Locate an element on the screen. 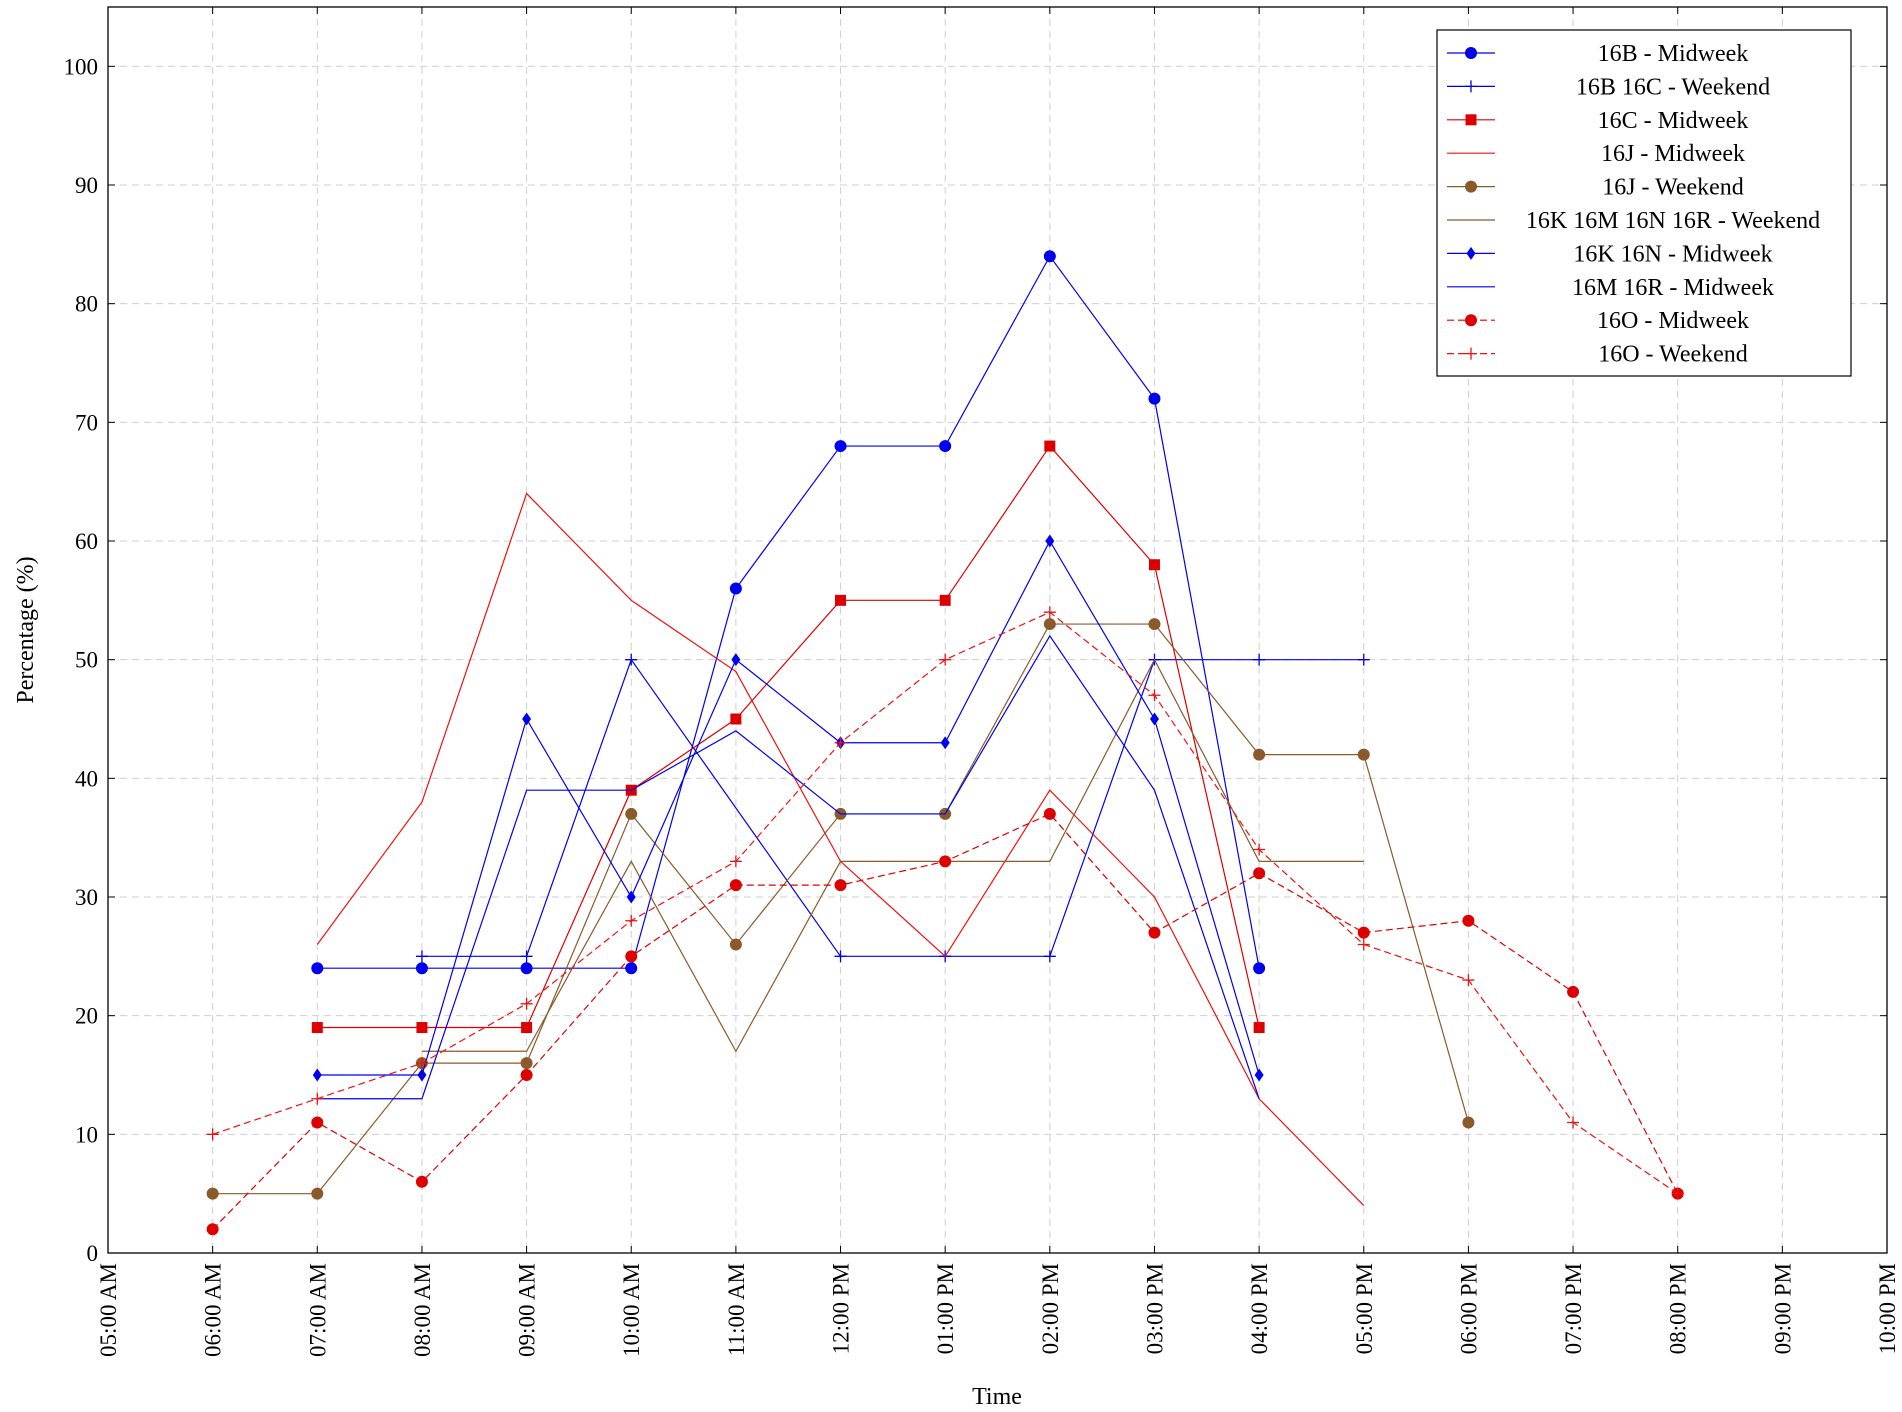  legend-label: 16J - Weekend is located at coordinates (1673, 188).